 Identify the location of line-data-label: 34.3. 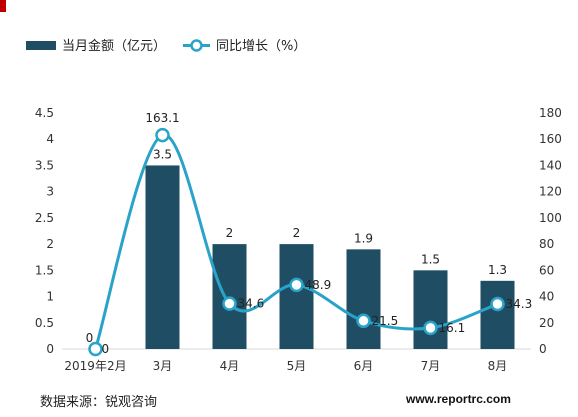
(519, 304).